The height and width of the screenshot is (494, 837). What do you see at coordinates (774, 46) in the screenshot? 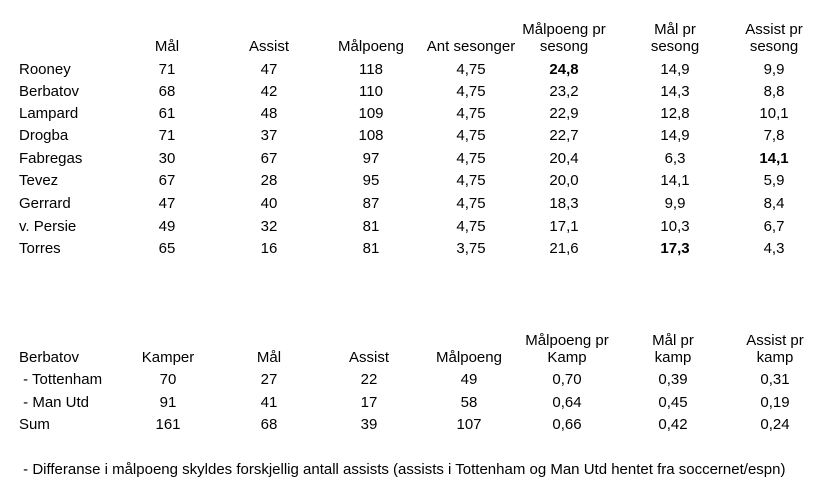
I see `table1-header-6-line2: sesong` at bounding box center [774, 46].